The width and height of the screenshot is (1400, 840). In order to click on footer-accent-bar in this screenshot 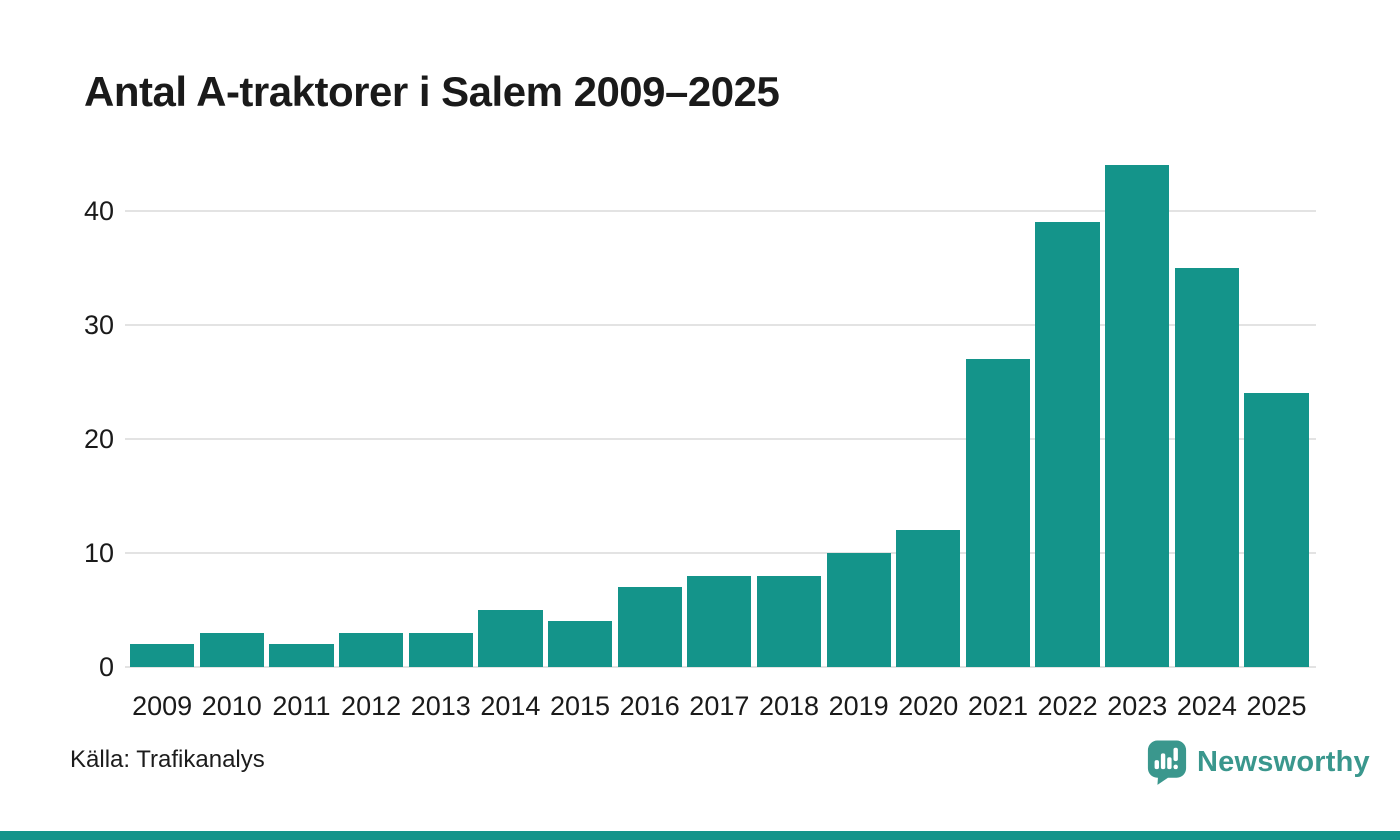, I will do `click(700, 835)`.